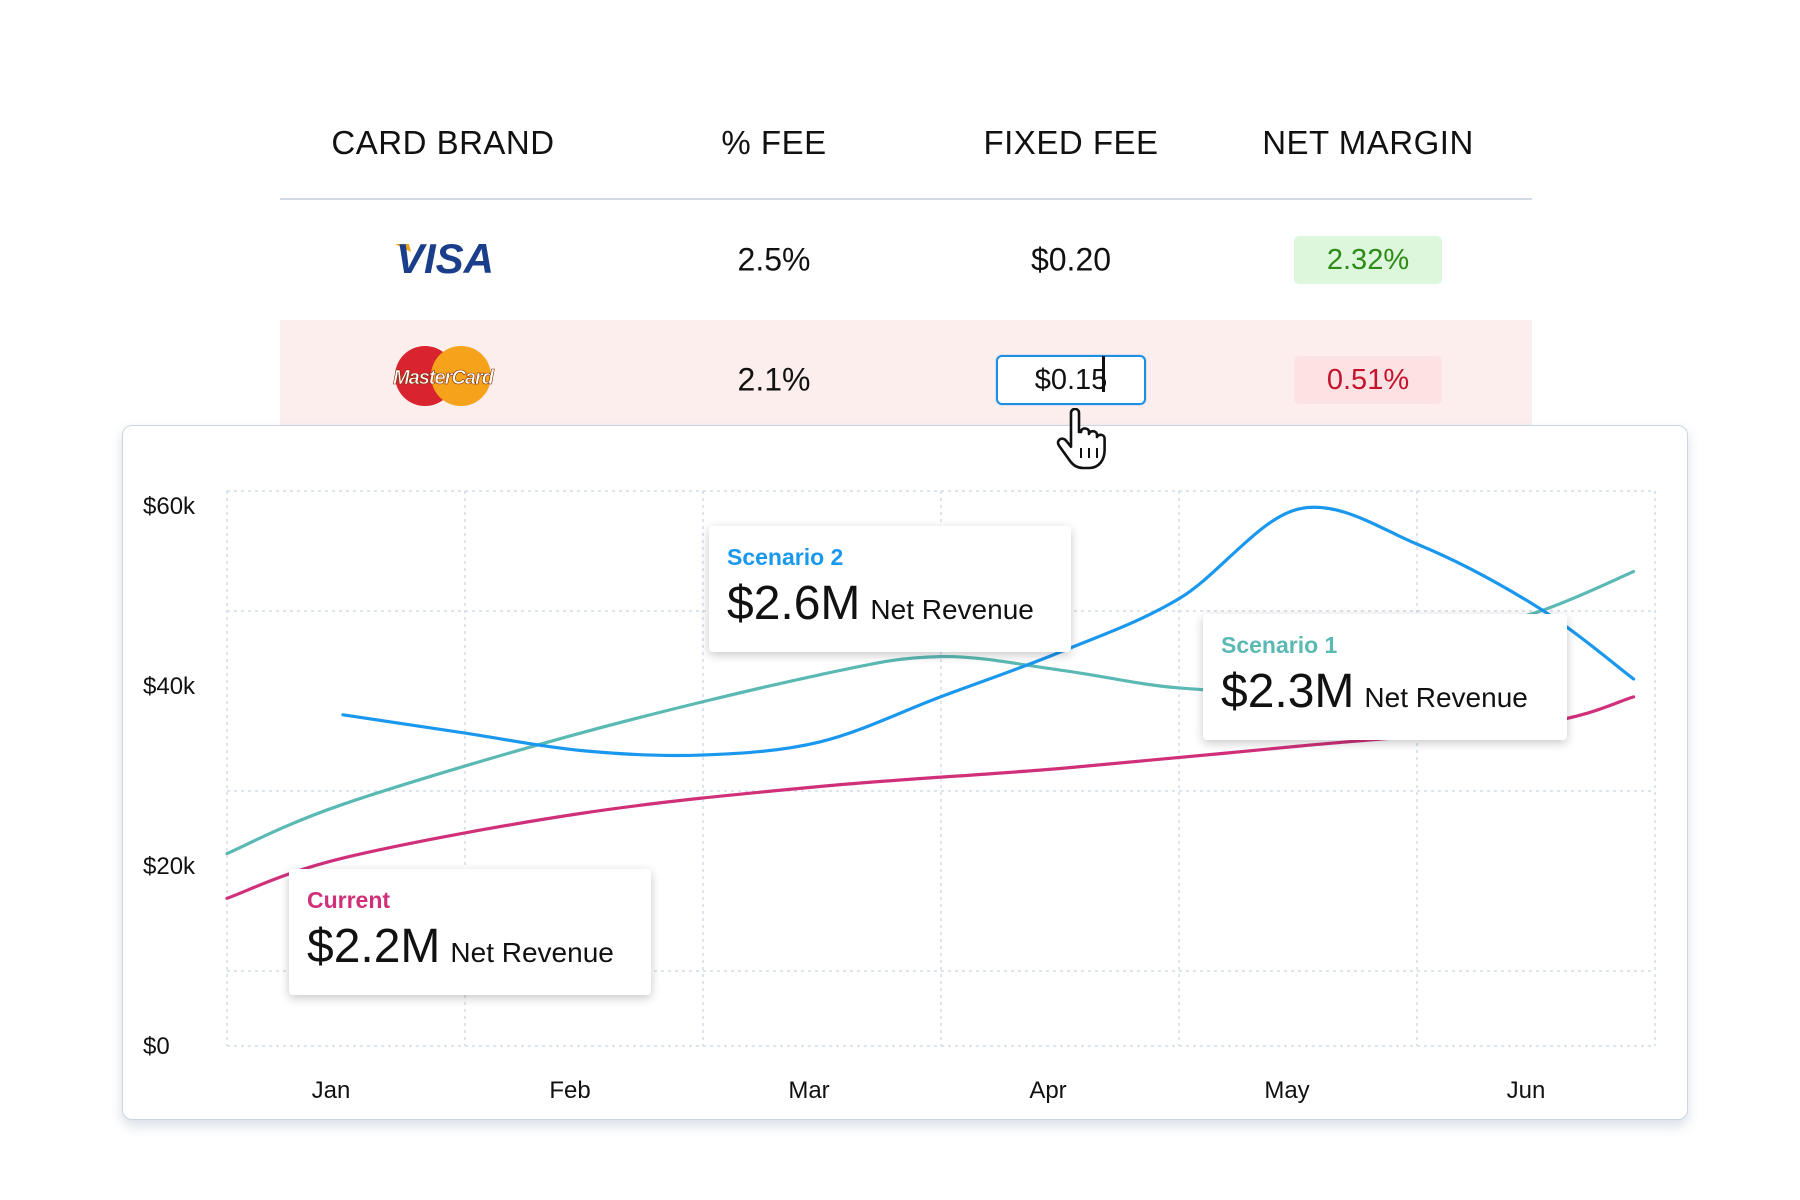 The image size is (1800, 1200). I want to click on x-axis: Jan Feb Mar Apr May Jun, so click(929, 1090).